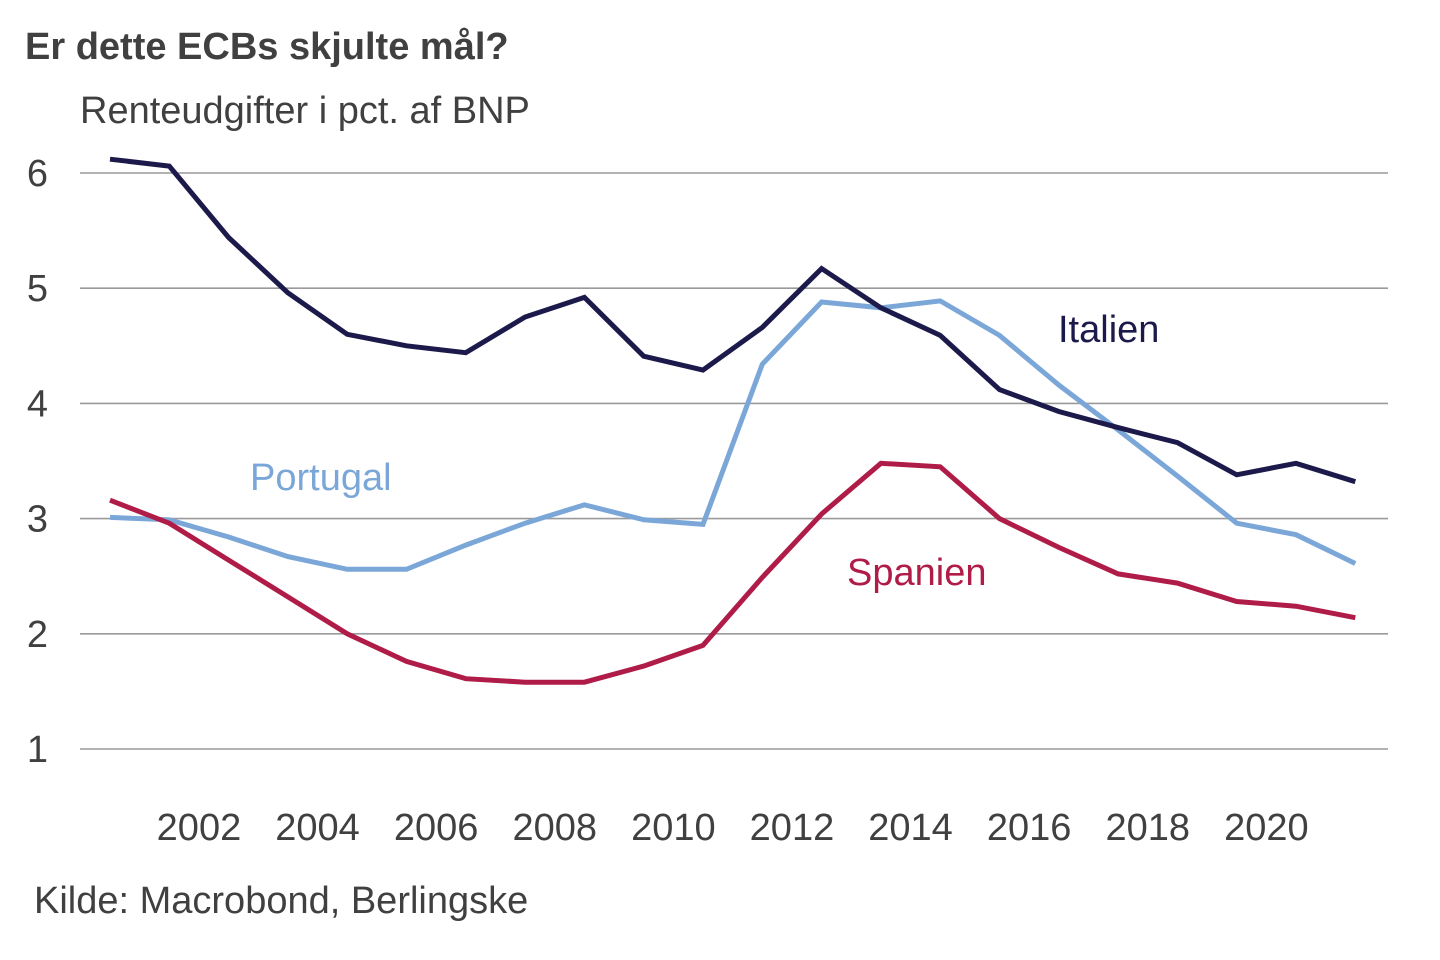  I want to click on y-tick-label: 1, so click(37, 750).